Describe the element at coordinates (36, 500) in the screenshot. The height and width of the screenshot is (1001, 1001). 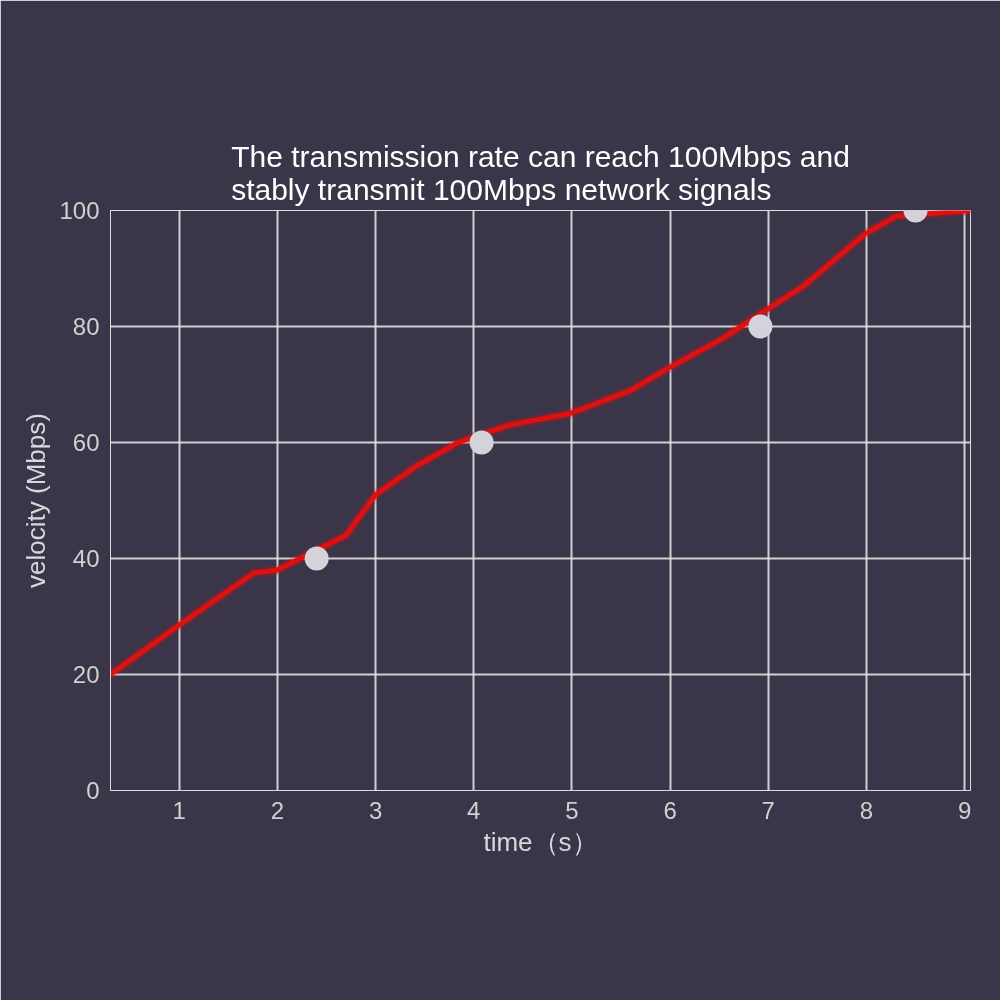
I see `y-axis-title: velocity (Mbps)` at that location.